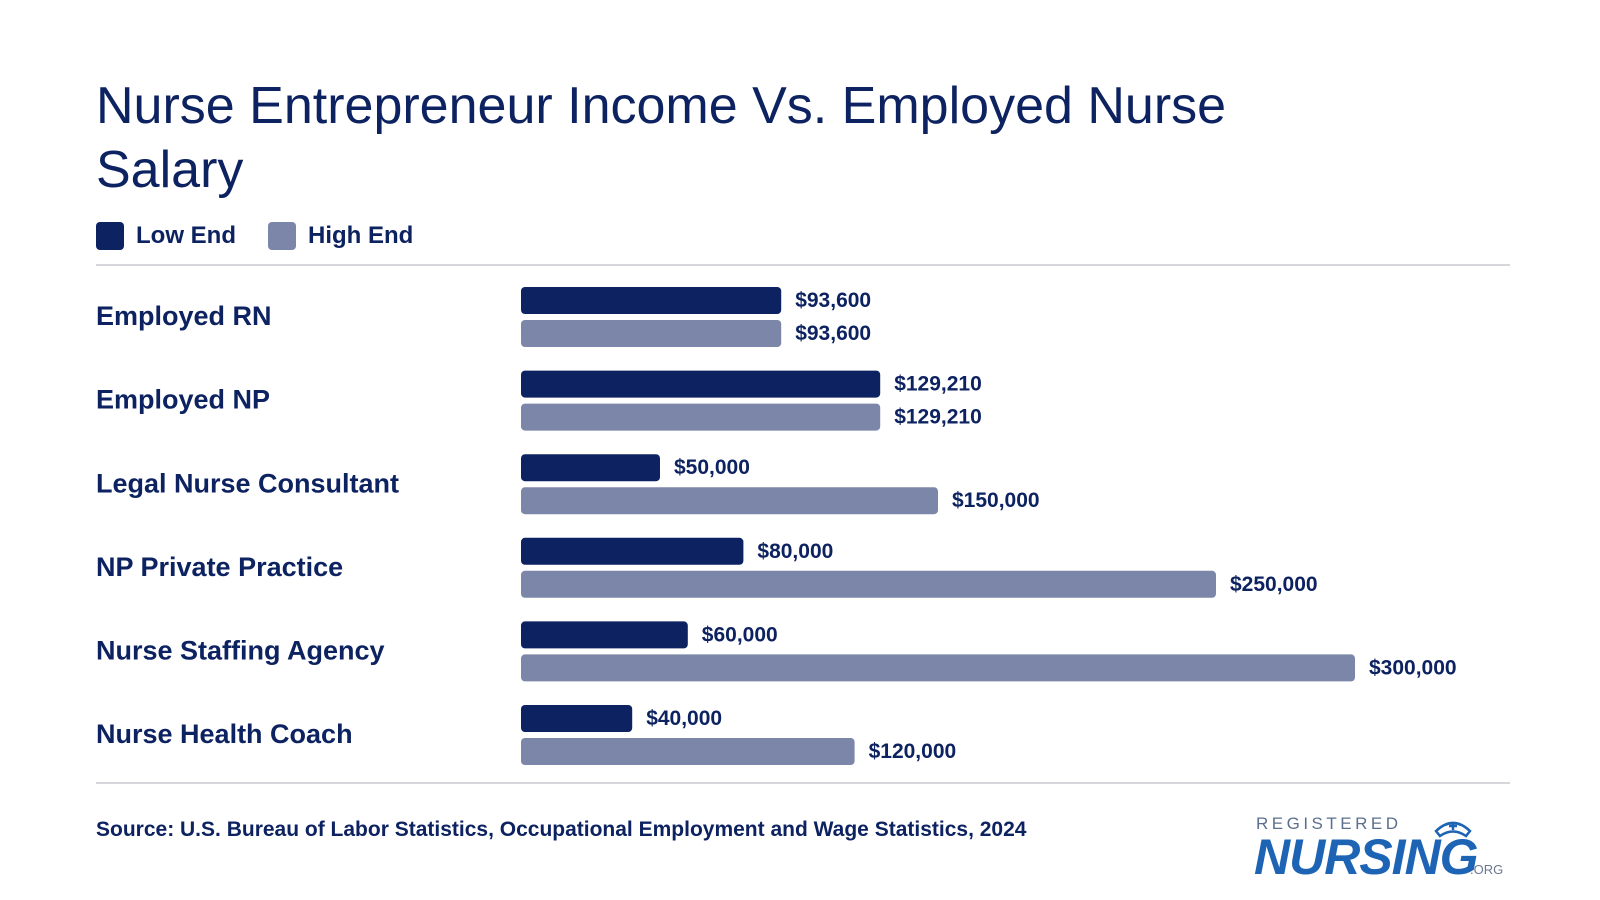  I want to click on category-label: Employed NP, so click(183, 400).